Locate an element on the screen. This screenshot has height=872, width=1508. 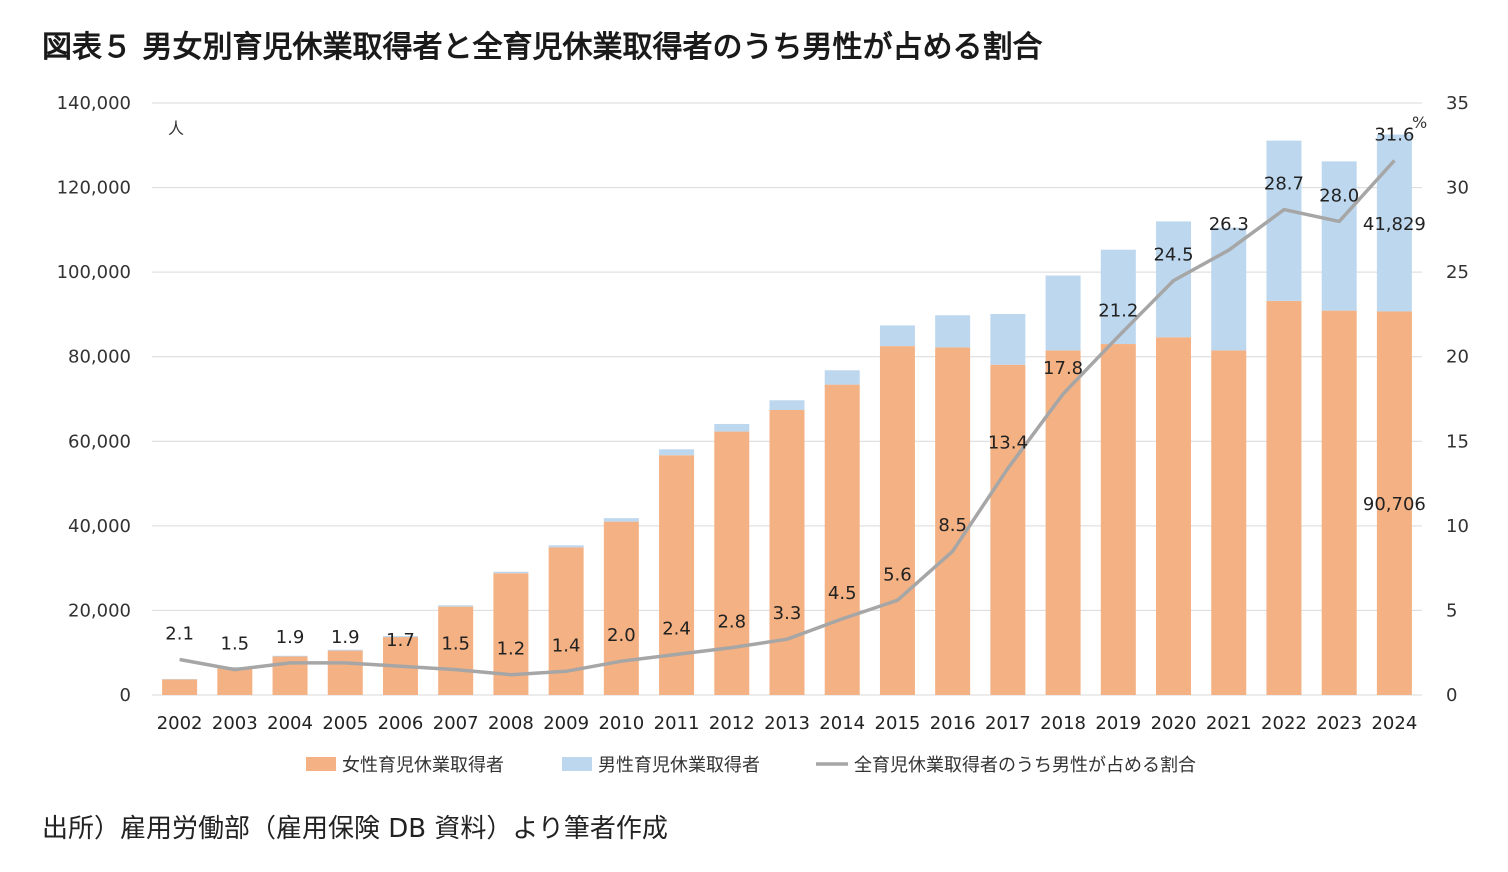
right-tick-label: 20 is located at coordinates (1457, 357).